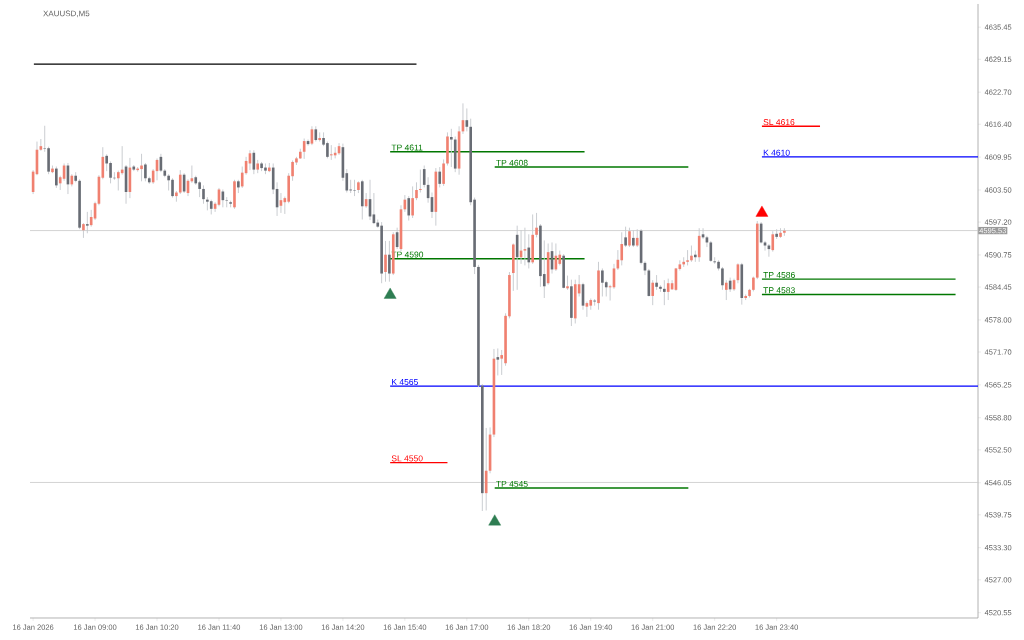 This screenshot has width=1024, height=640. I want to click on series-label: TP 4583, so click(779, 290).